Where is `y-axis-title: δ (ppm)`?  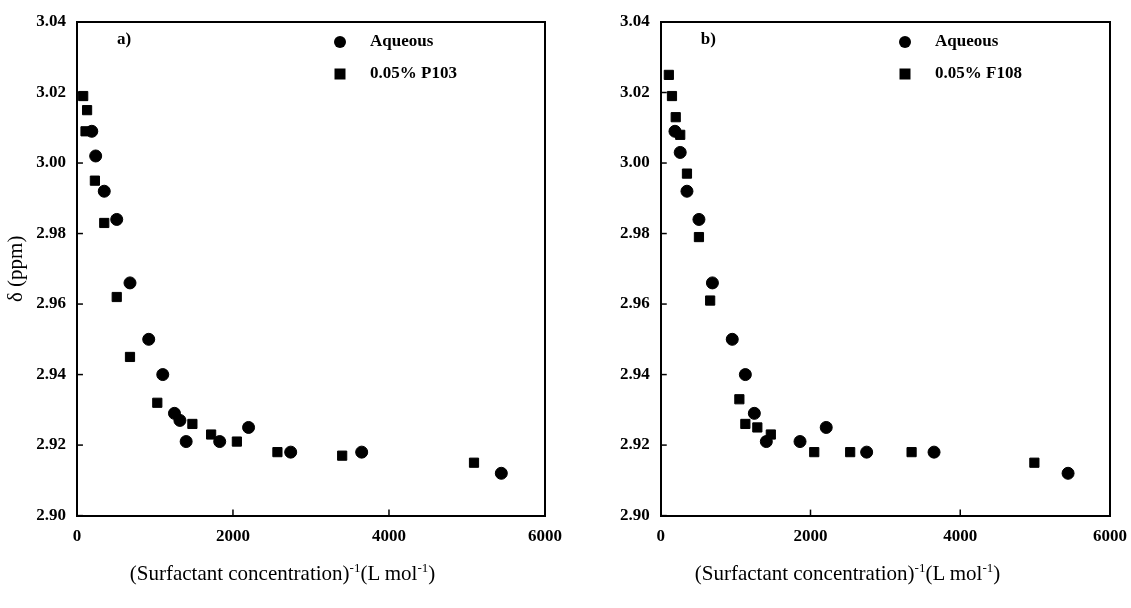 y-axis-title: δ (ppm) is located at coordinates (15, 269).